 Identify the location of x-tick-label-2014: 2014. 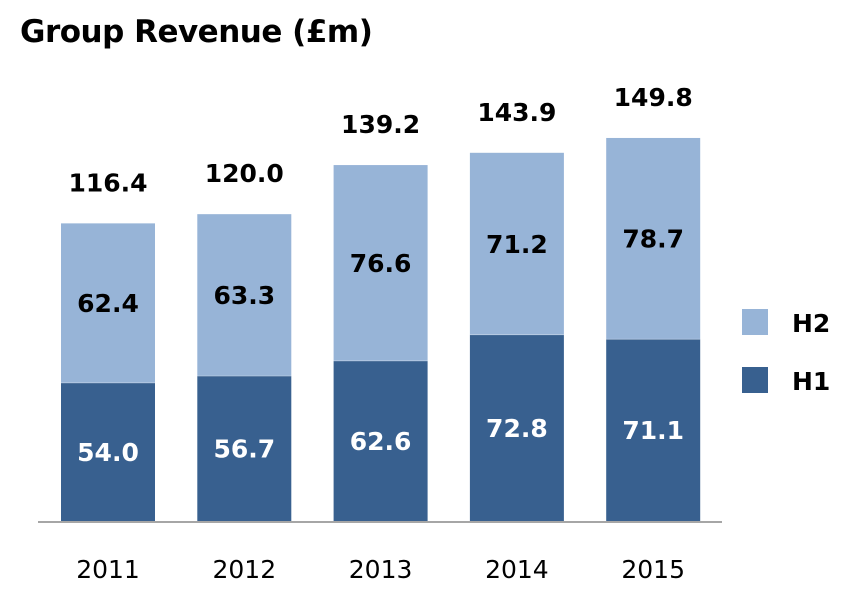
(517, 569).